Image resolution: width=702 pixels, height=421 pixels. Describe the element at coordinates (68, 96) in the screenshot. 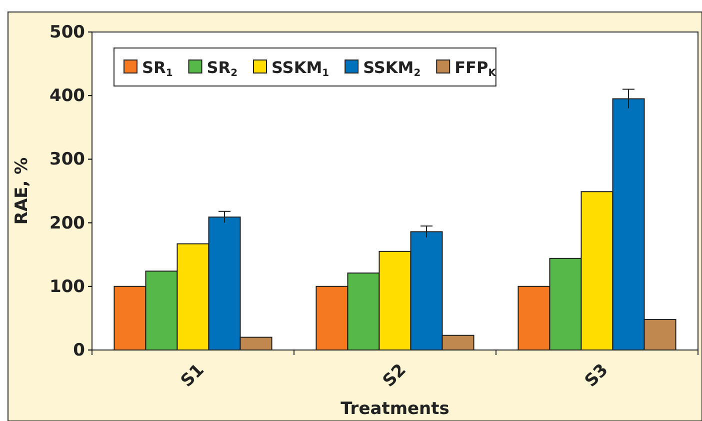

I see `y-tick-label: 400` at that location.